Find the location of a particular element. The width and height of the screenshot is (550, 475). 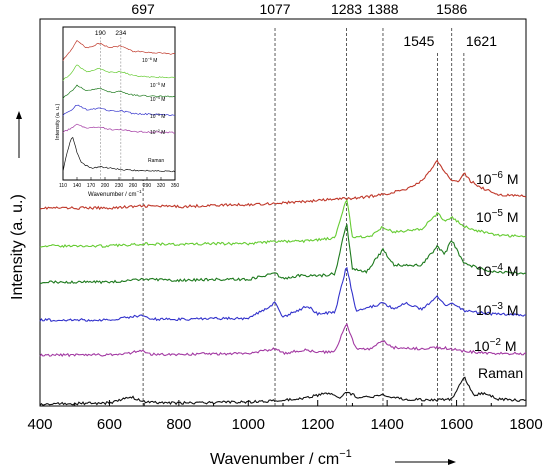

peak-marker-label: 1586 is located at coordinates (451, 9).